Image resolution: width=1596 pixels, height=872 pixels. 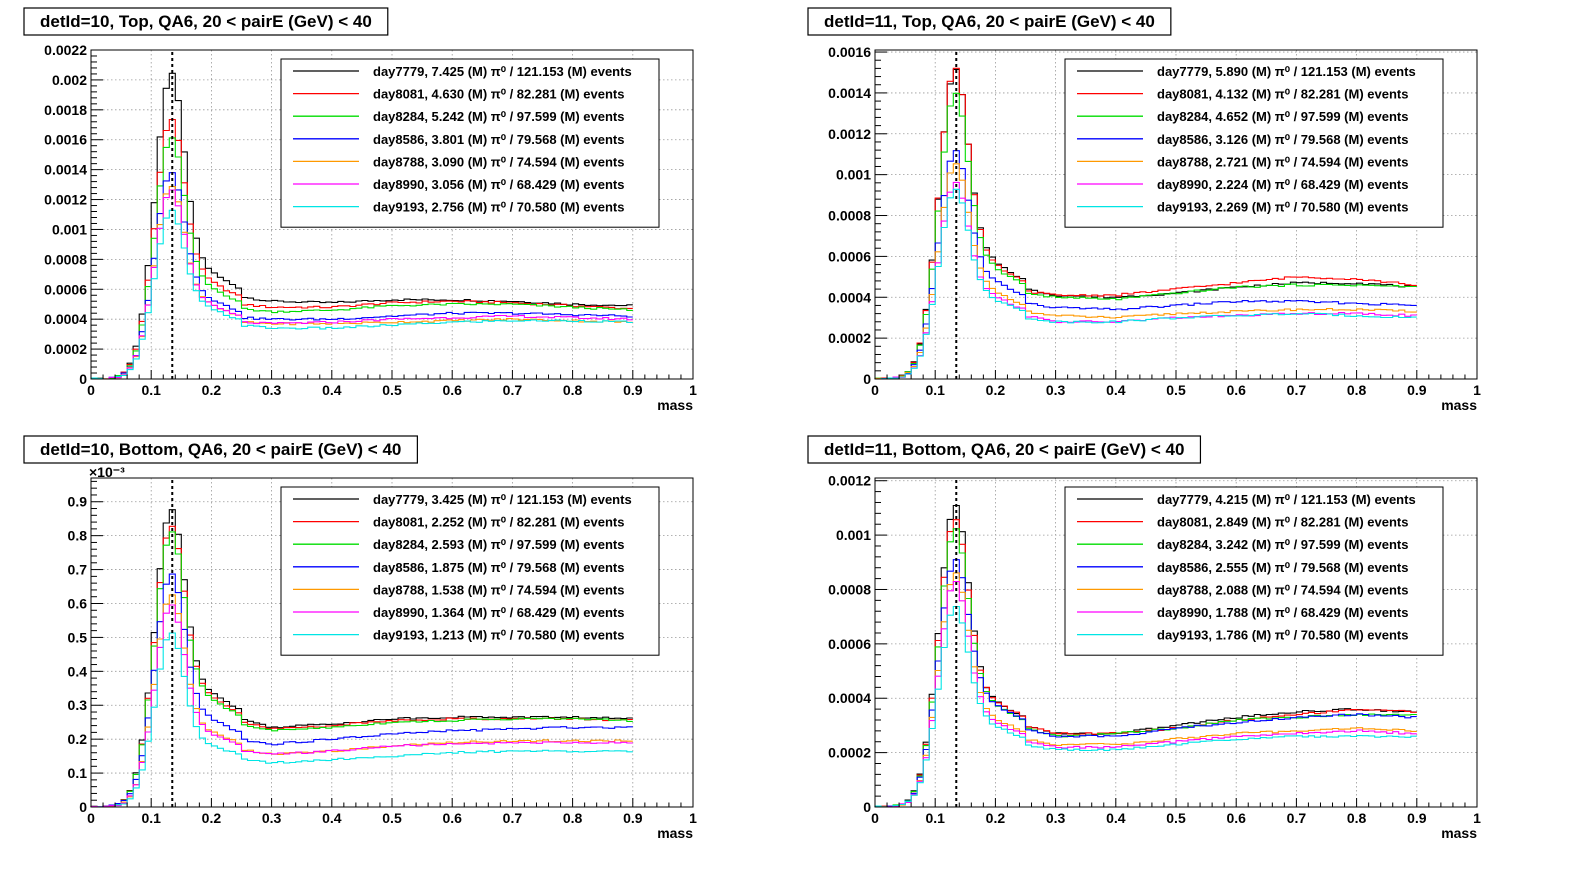 I want to click on y-tick-label: 0.2, so click(x=78, y=739).